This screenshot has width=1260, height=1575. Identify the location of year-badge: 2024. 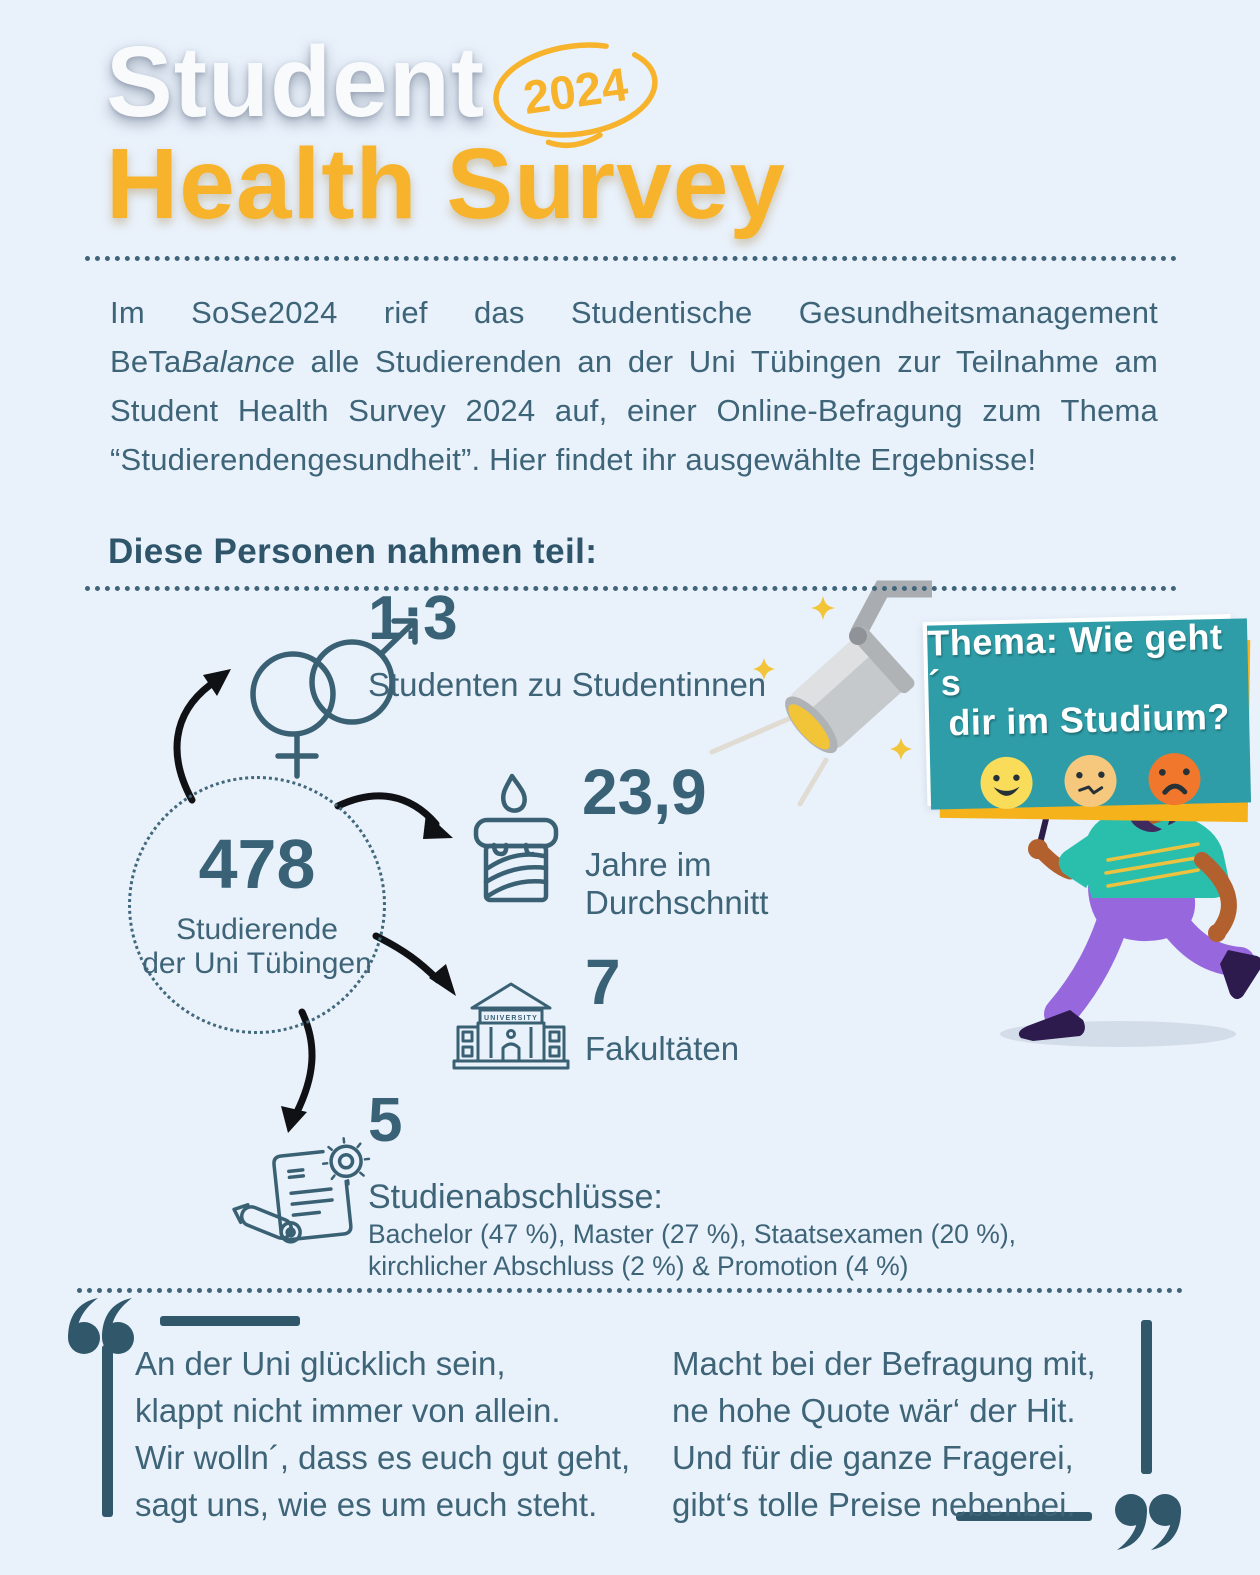
(575, 95).